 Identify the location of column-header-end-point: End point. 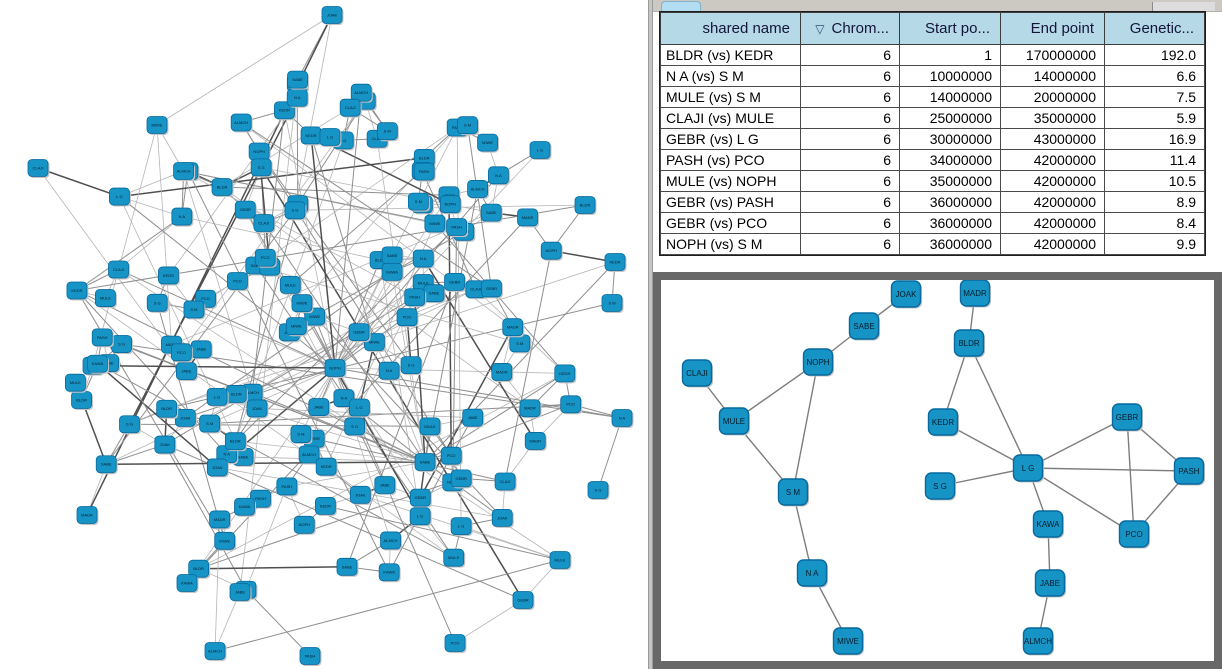
(1052, 28).